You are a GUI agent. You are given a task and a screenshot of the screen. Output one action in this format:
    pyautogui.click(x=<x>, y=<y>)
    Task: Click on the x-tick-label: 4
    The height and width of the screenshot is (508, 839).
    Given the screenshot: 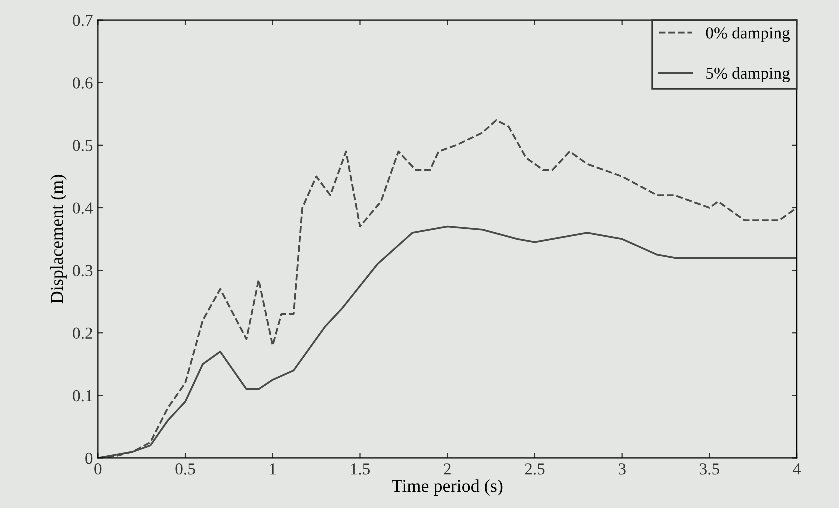 What is the action you would take?
    pyautogui.click(x=797, y=469)
    